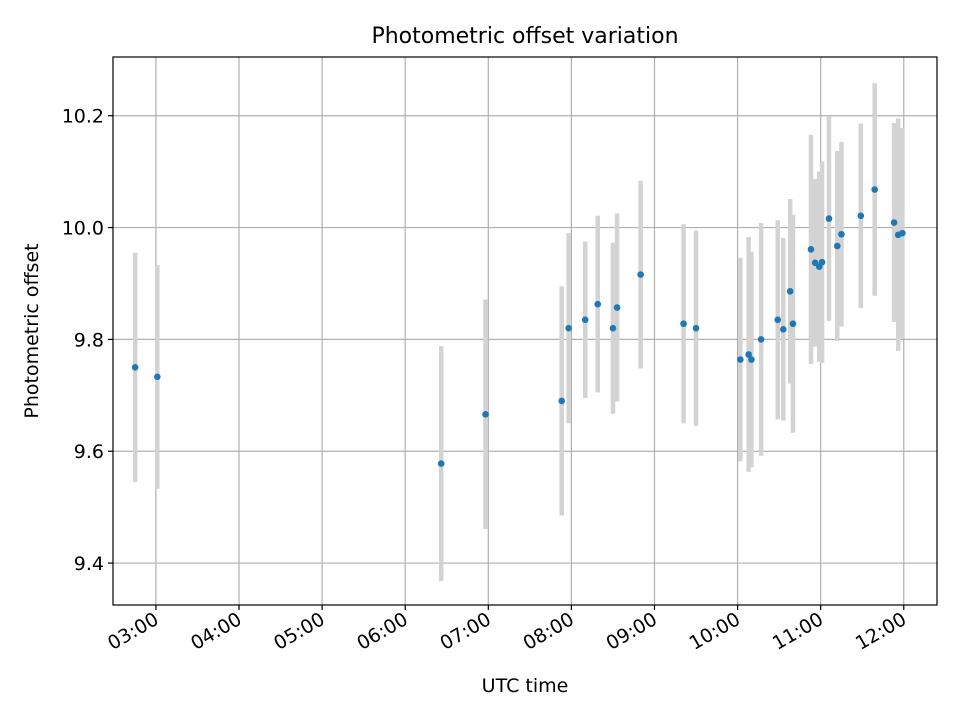 The height and width of the screenshot is (720, 960). What do you see at coordinates (83, 117) in the screenshot?
I see `y-tick-label: 10.2` at bounding box center [83, 117].